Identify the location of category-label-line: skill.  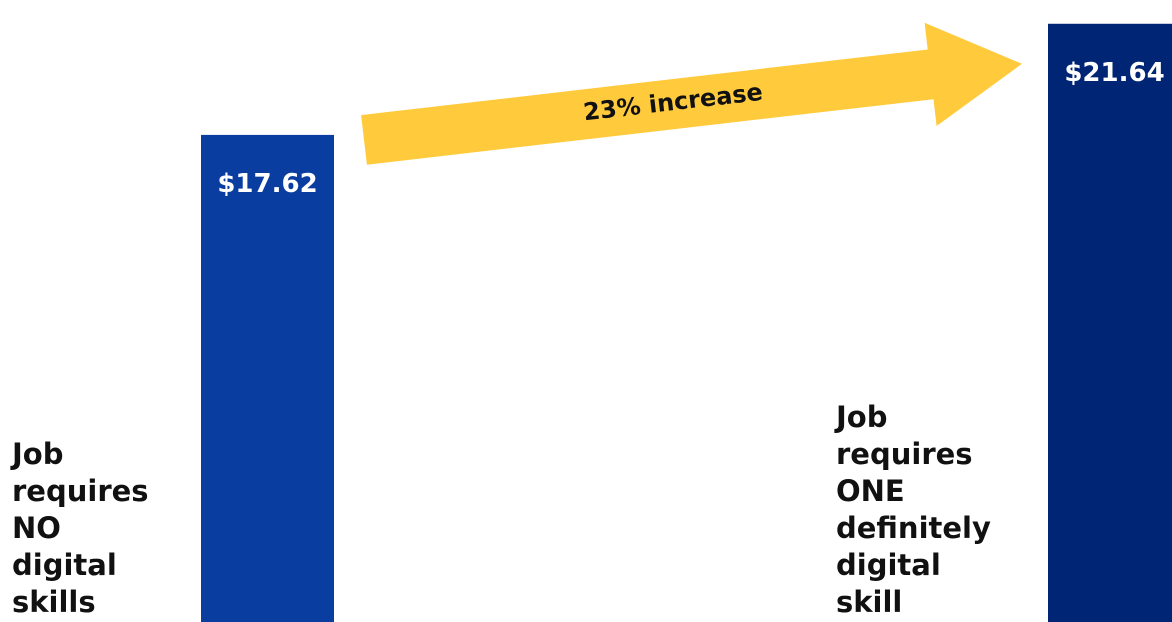
(869, 602).